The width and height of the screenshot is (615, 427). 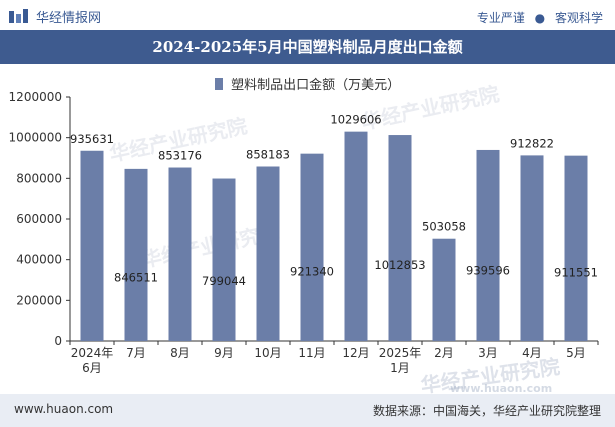 What do you see at coordinates (267, 353) in the screenshot?
I see `x-tick-label: 10月` at bounding box center [267, 353].